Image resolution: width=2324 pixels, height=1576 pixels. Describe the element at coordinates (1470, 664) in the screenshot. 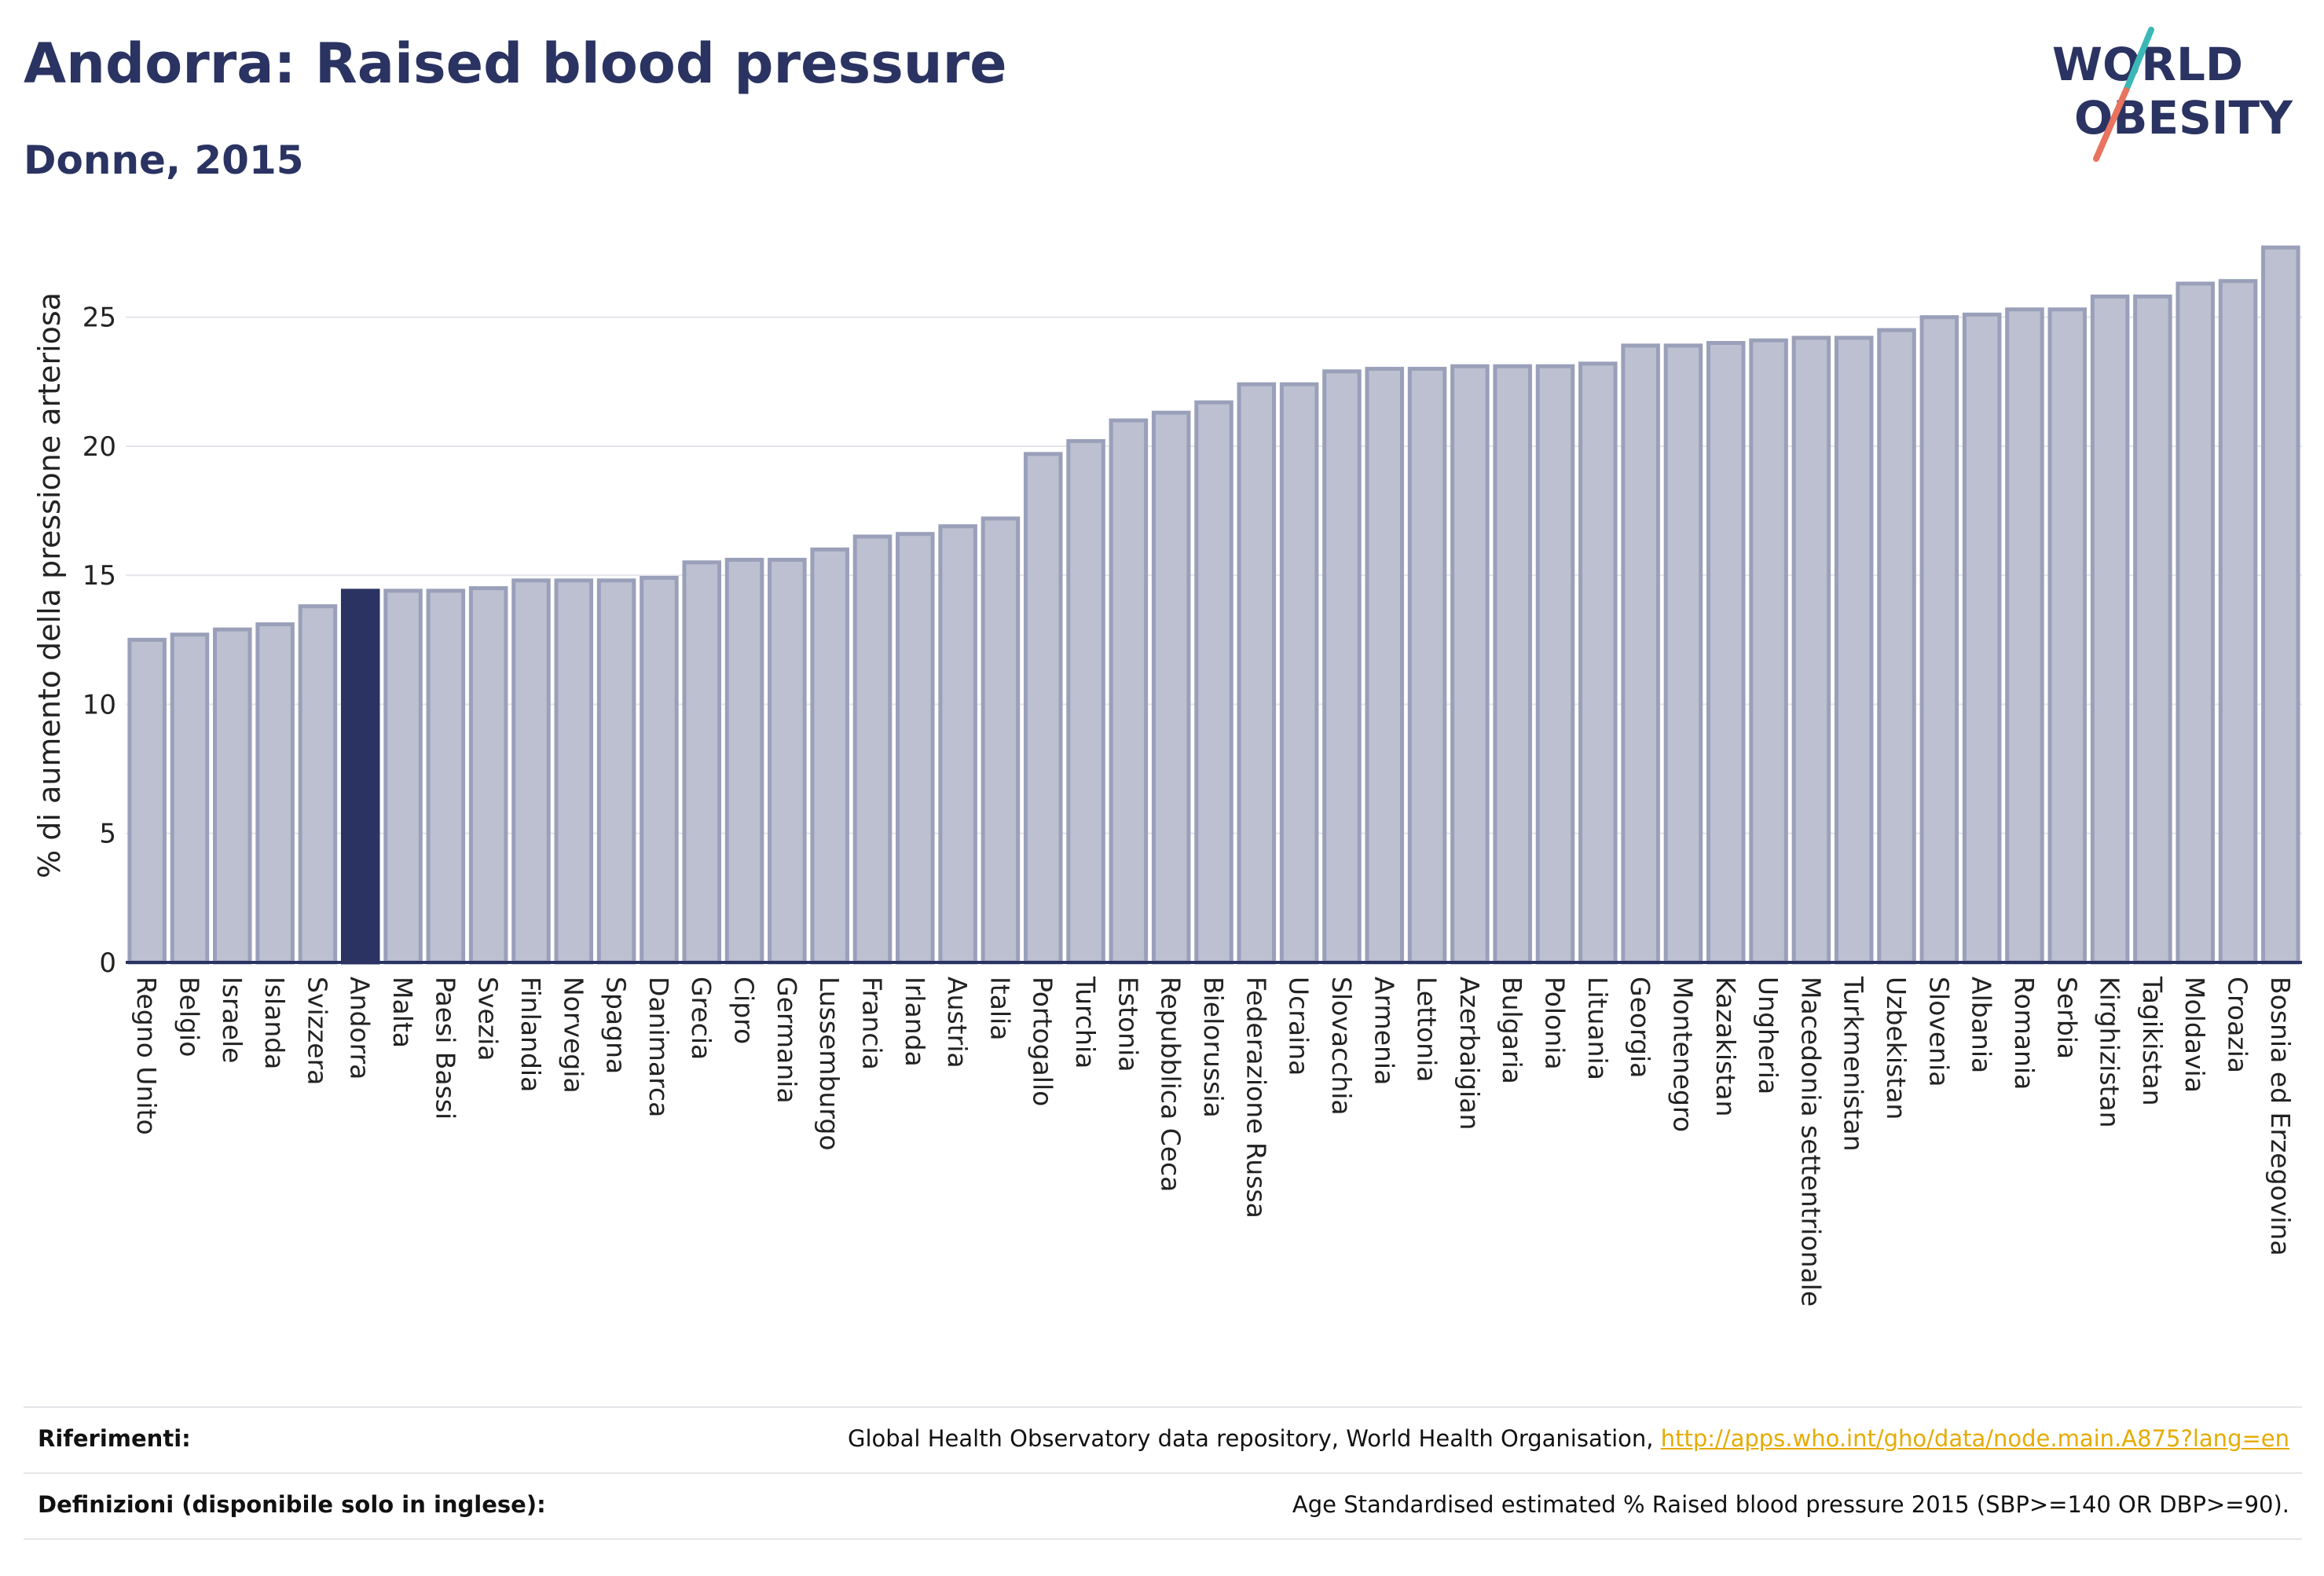

I see `bar-azerbaigian` at that location.